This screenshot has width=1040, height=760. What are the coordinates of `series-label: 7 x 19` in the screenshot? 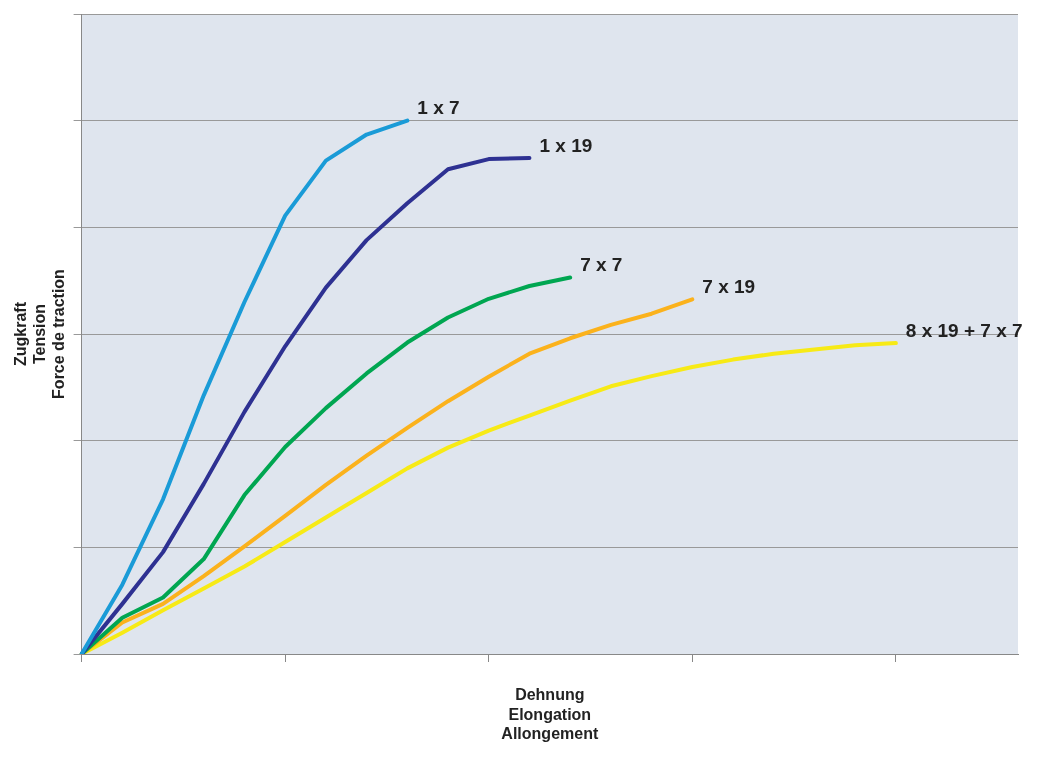 It's located at (729, 287).